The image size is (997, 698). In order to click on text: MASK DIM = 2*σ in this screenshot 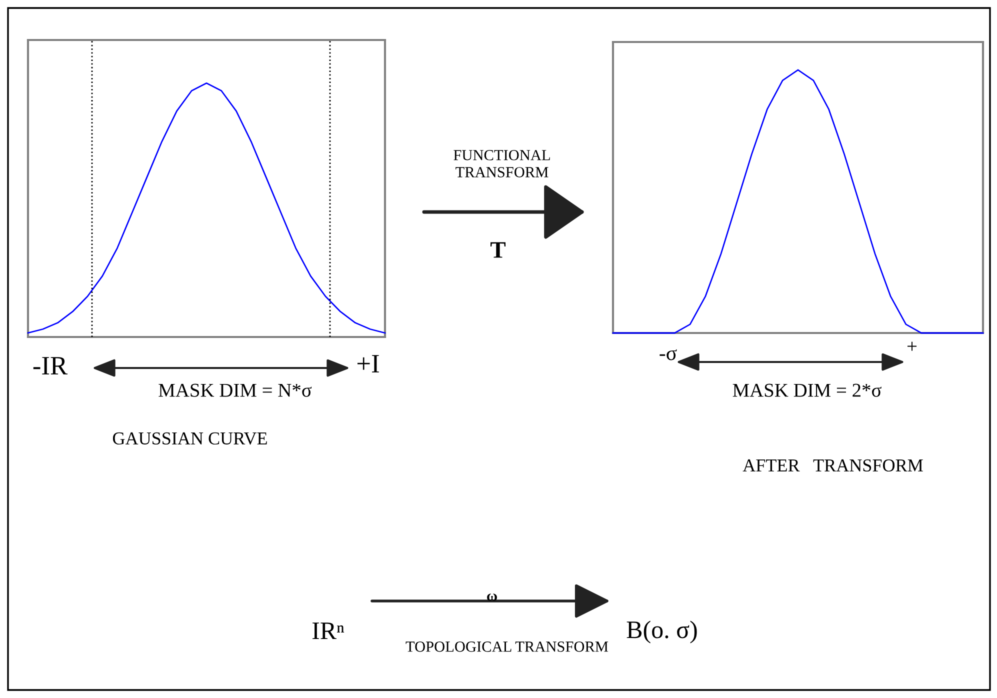, I will do `click(807, 390)`.